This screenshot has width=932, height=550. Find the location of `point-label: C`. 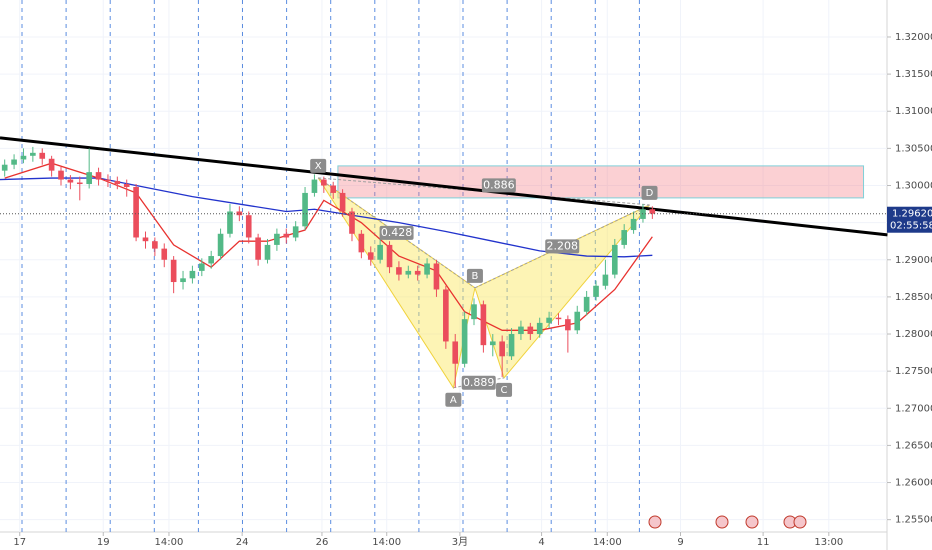

point-label: C is located at coordinates (504, 390).